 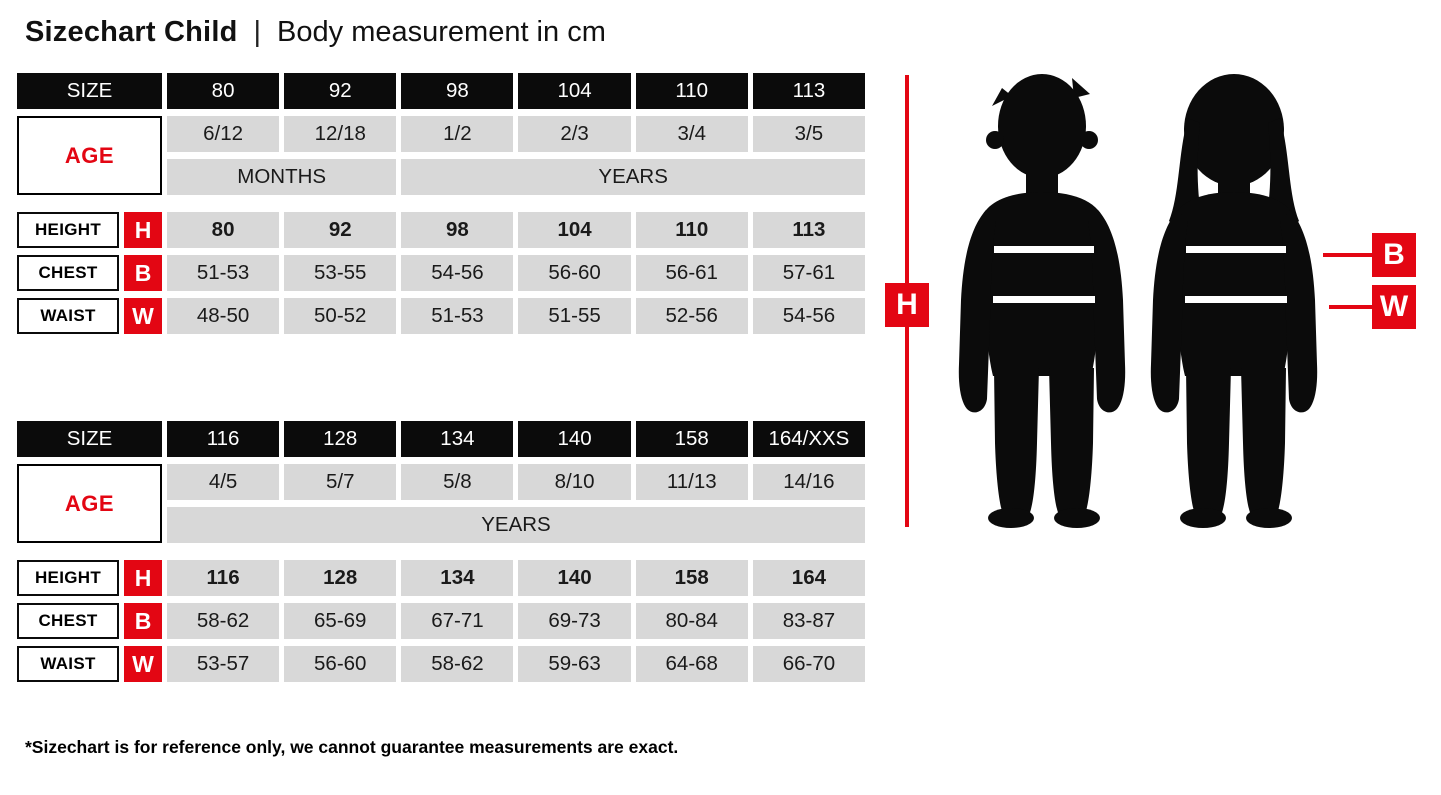 What do you see at coordinates (223, 91) in the screenshot?
I see `size-col: 80` at bounding box center [223, 91].